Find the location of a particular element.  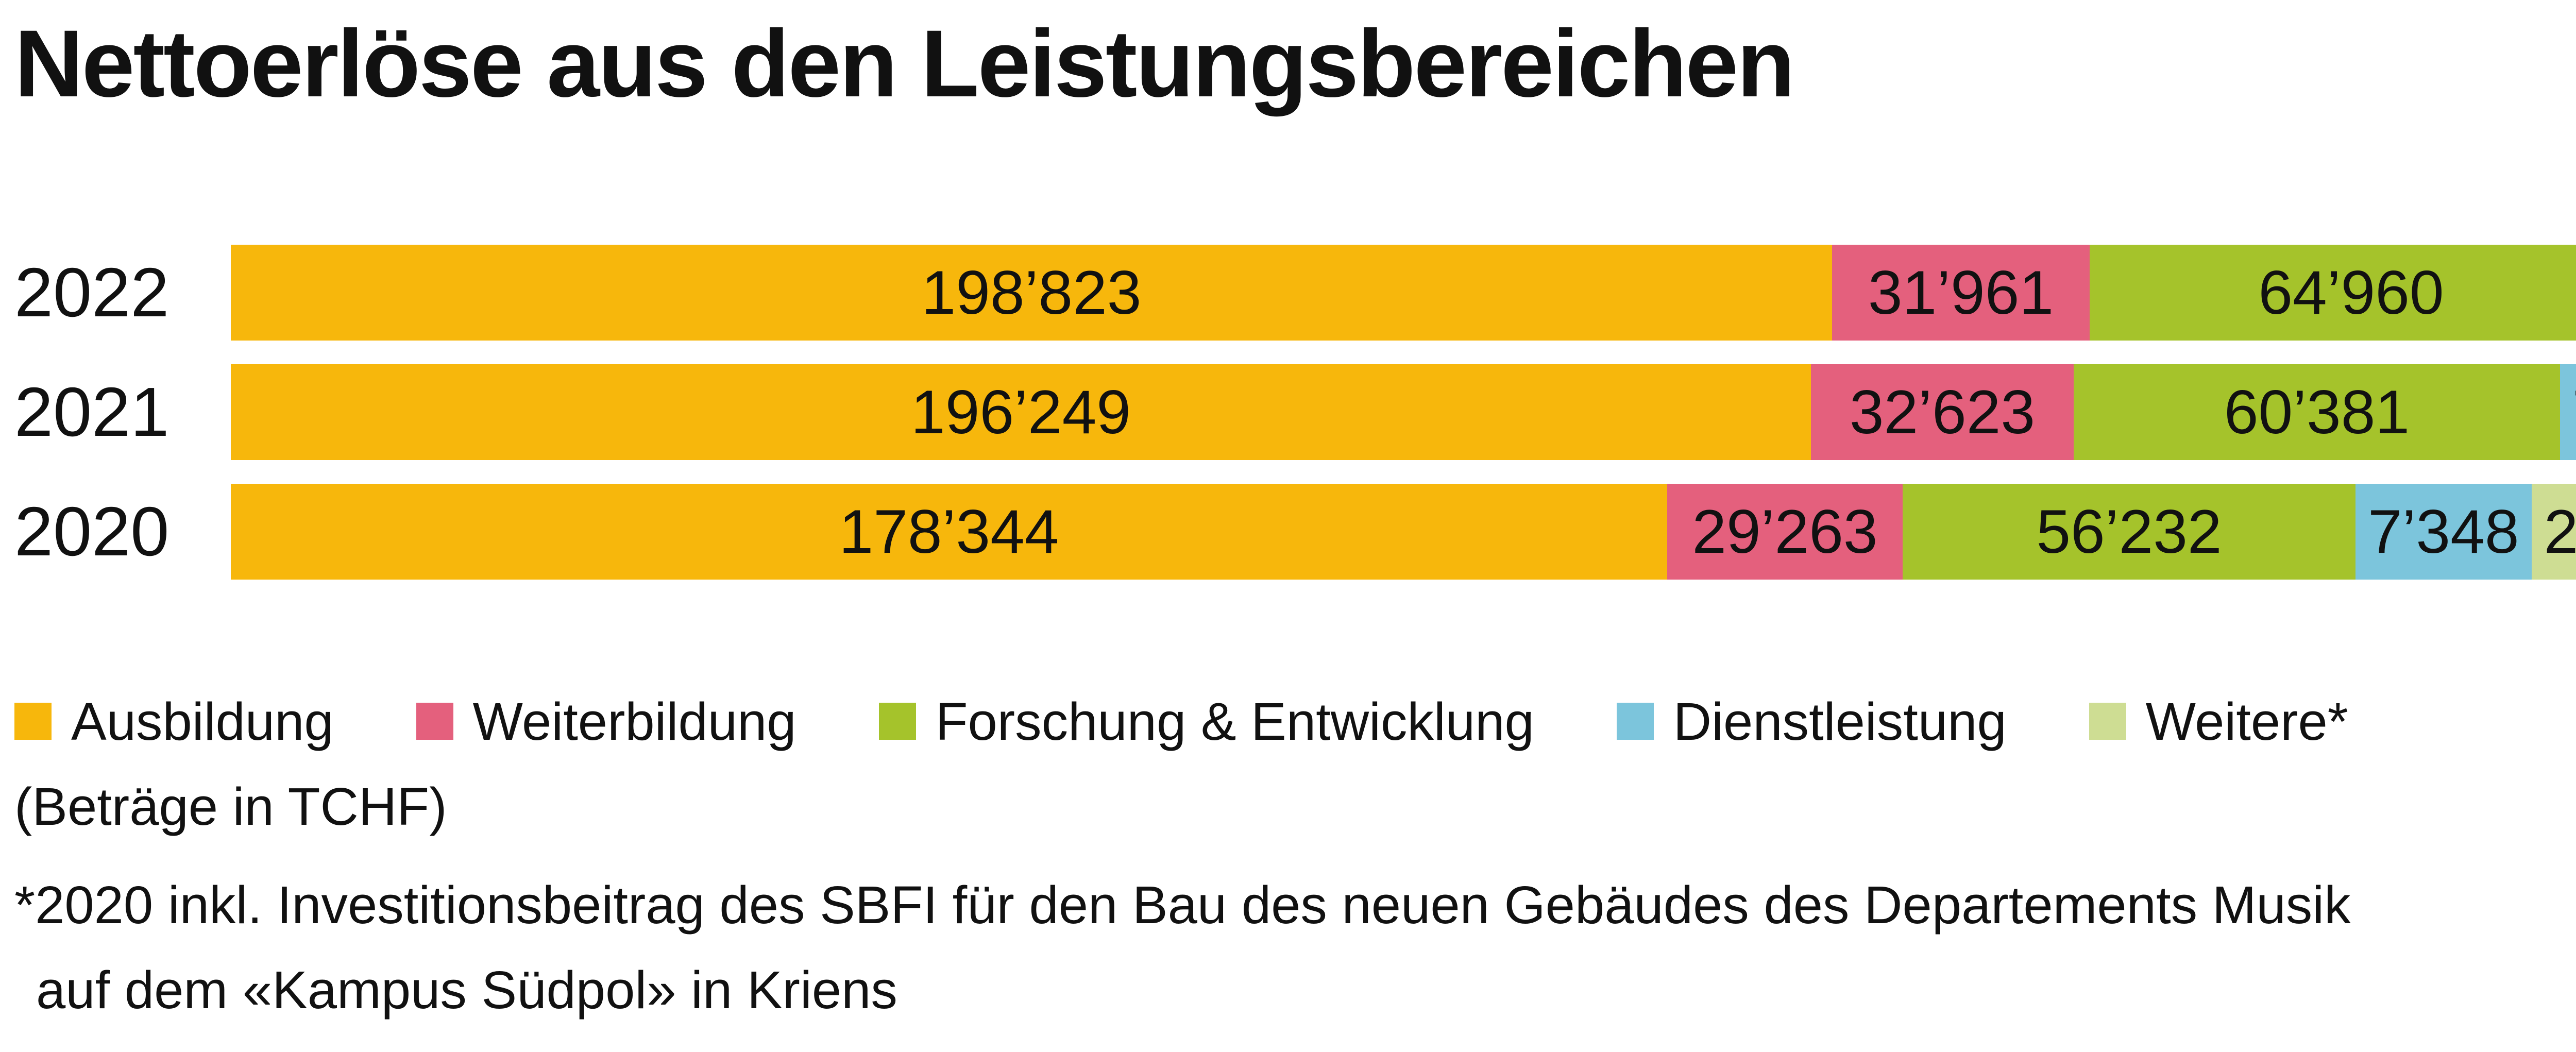

bar-segment-dienstleistung: 7’348 is located at coordinates (2443, 532).